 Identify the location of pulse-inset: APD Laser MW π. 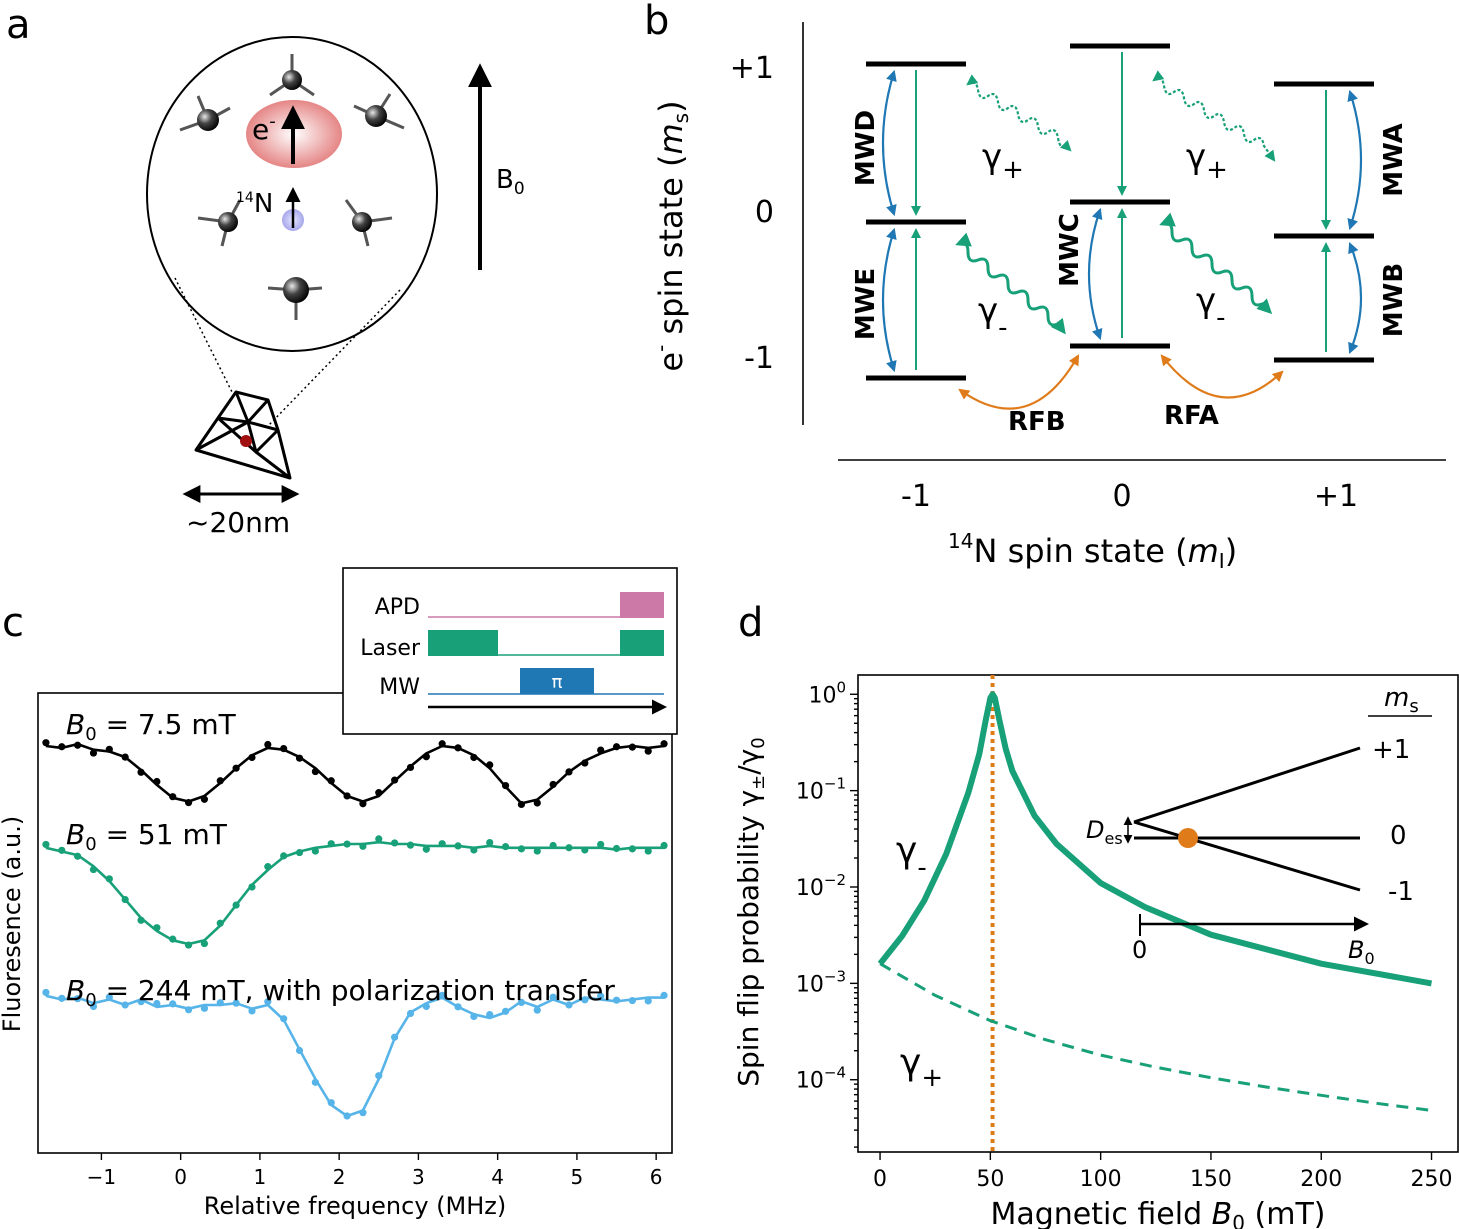
(510, 651).